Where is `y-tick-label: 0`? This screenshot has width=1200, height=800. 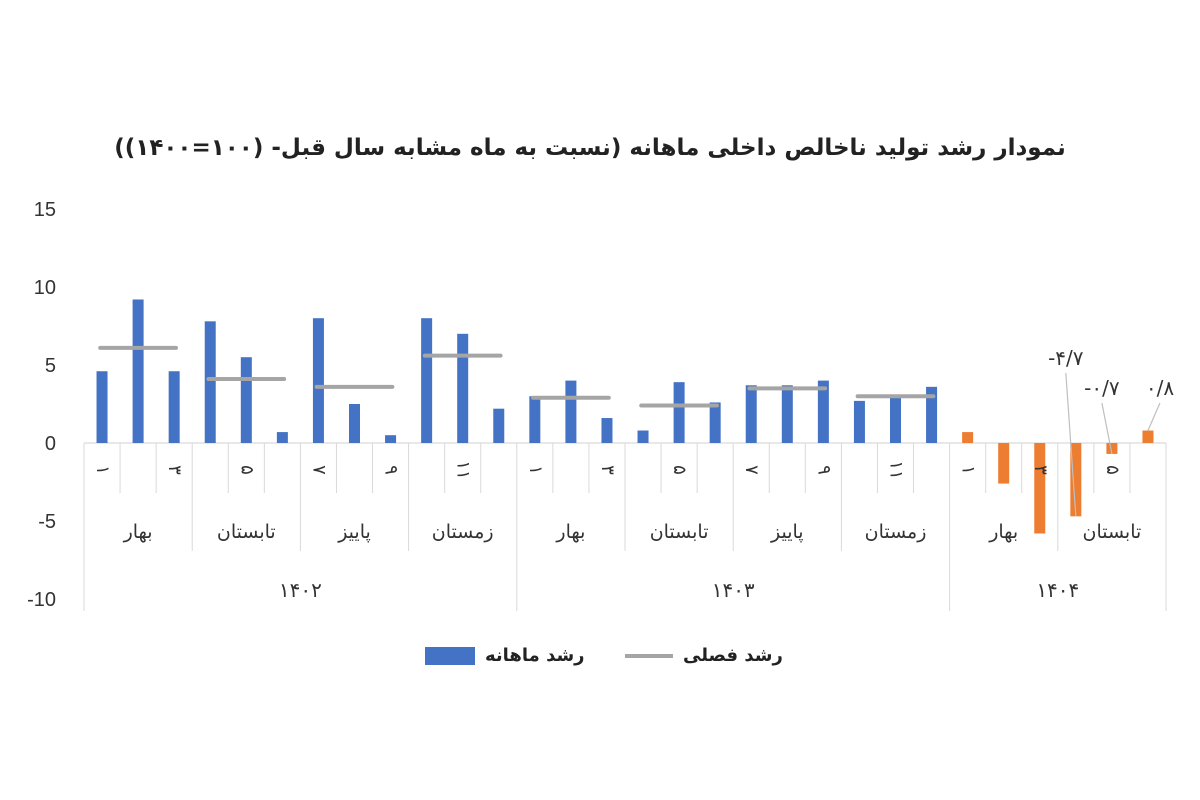
y-tick-label: 0 is located at coordinates (50, 444).